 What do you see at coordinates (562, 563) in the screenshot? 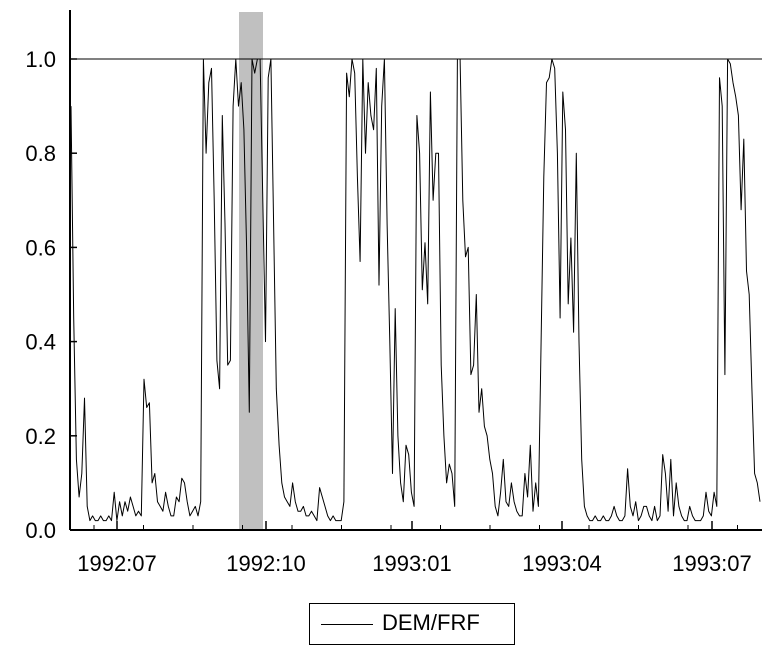
I see `x-tick-label: 1993:04` at bounding box center [562, 563].